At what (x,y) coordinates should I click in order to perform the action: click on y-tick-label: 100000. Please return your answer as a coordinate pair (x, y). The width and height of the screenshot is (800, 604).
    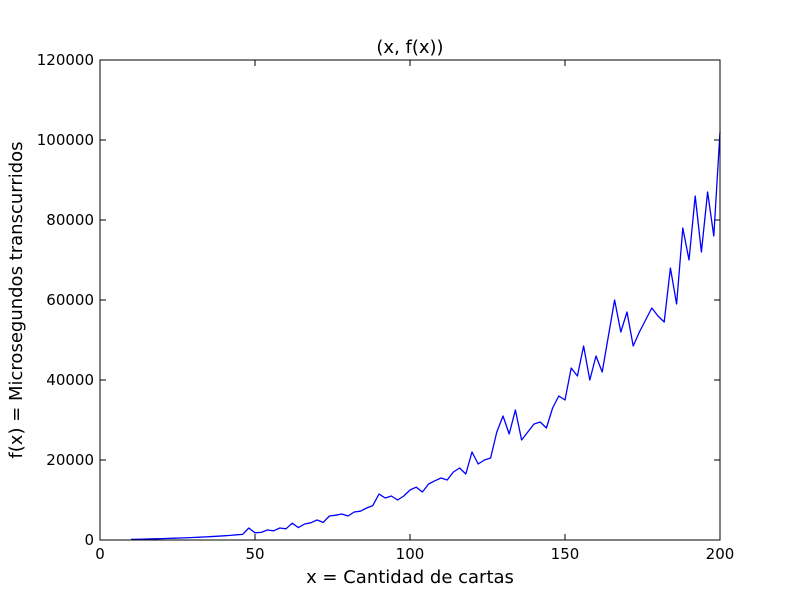
    Looking at the image, I should click on (65, 140).